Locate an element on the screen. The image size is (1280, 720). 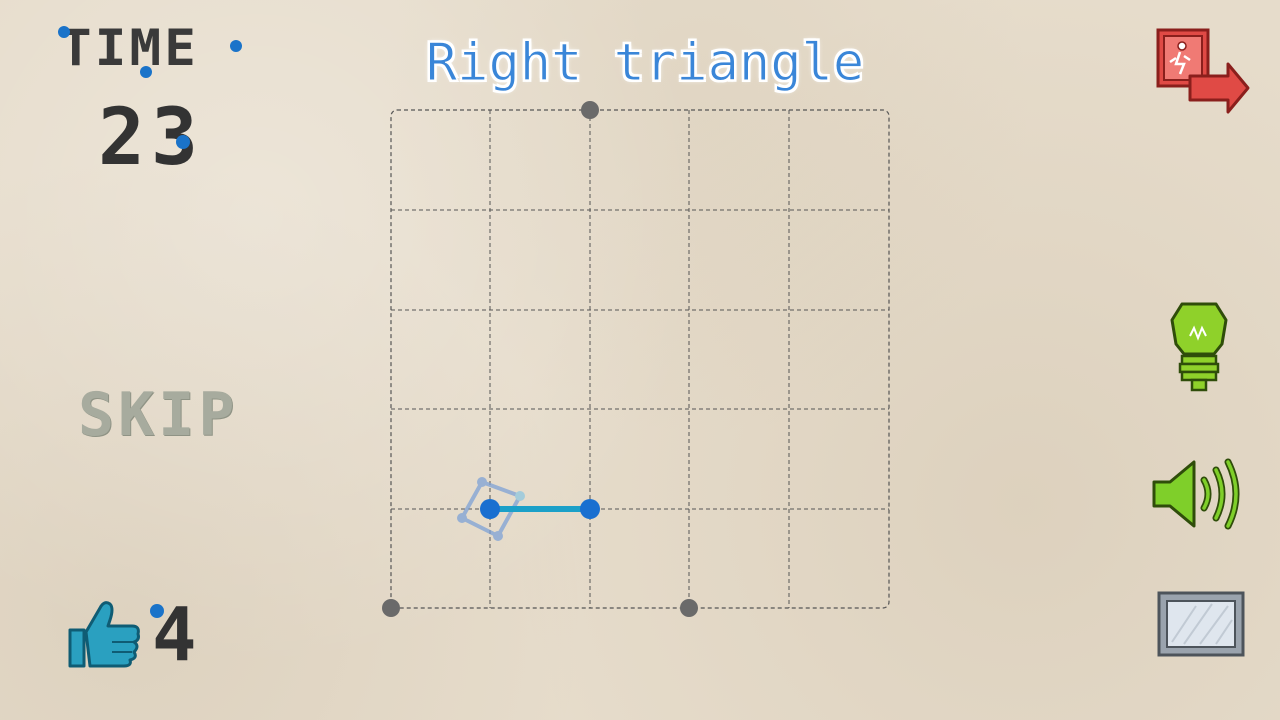
anchor-point-bottom-mid is located at coordinates (689, 608).